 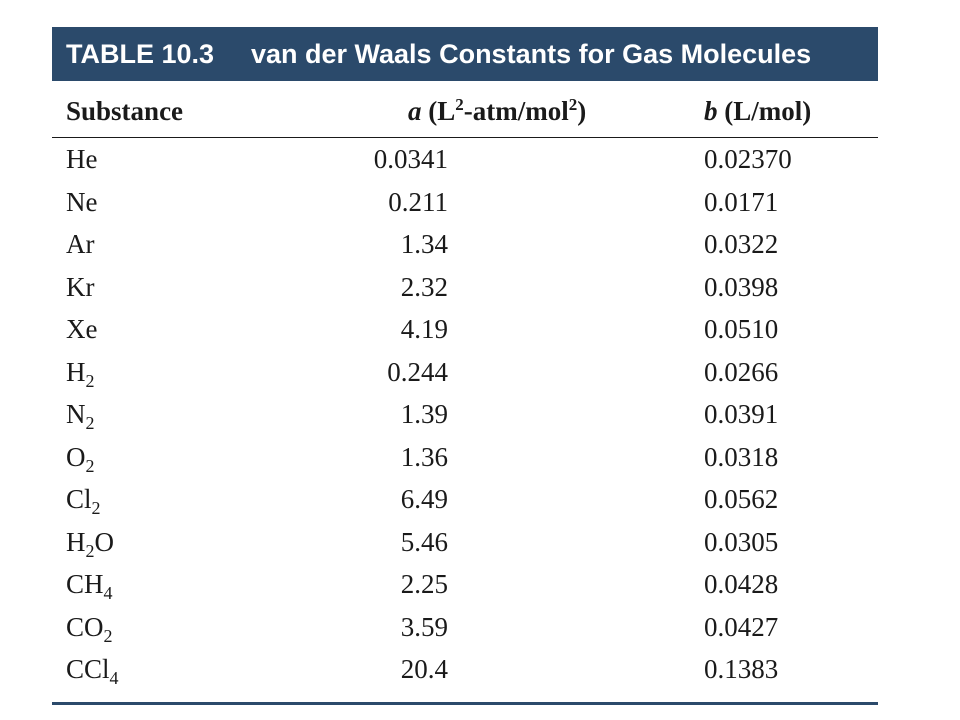 What do you see at coordinates (465, 703) in the screenshot?
I see `bottom-rule` at bounding box center [465, 703].